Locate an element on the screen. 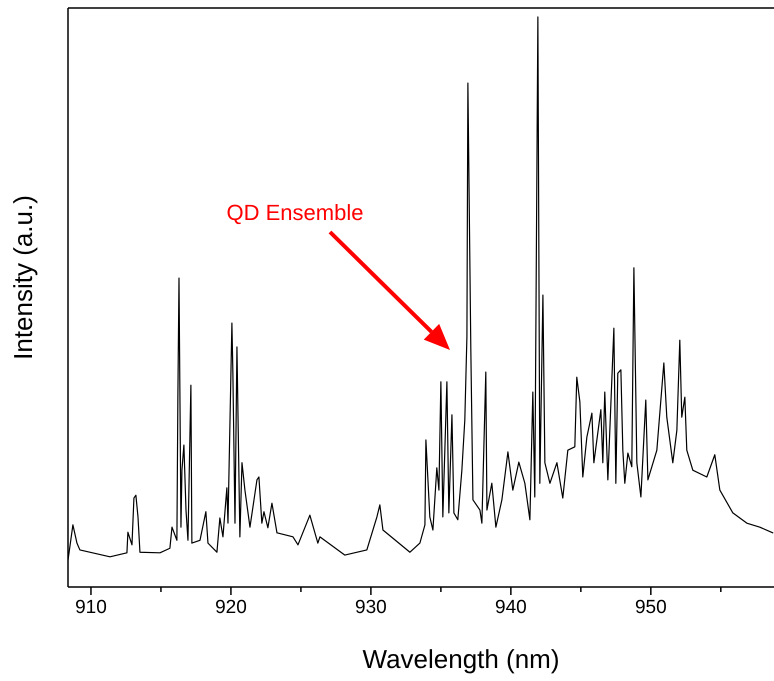  annotation: QD Ensemble is located at coordinates (295, 212).